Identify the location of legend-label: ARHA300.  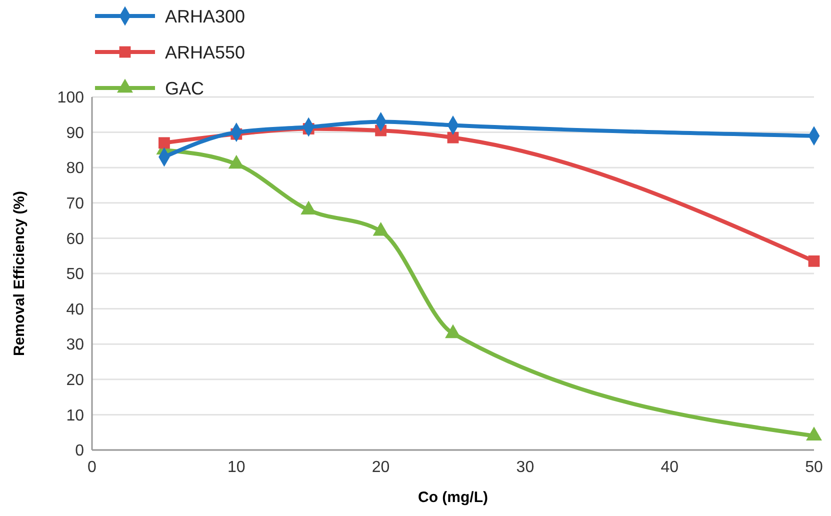
(205, 16).